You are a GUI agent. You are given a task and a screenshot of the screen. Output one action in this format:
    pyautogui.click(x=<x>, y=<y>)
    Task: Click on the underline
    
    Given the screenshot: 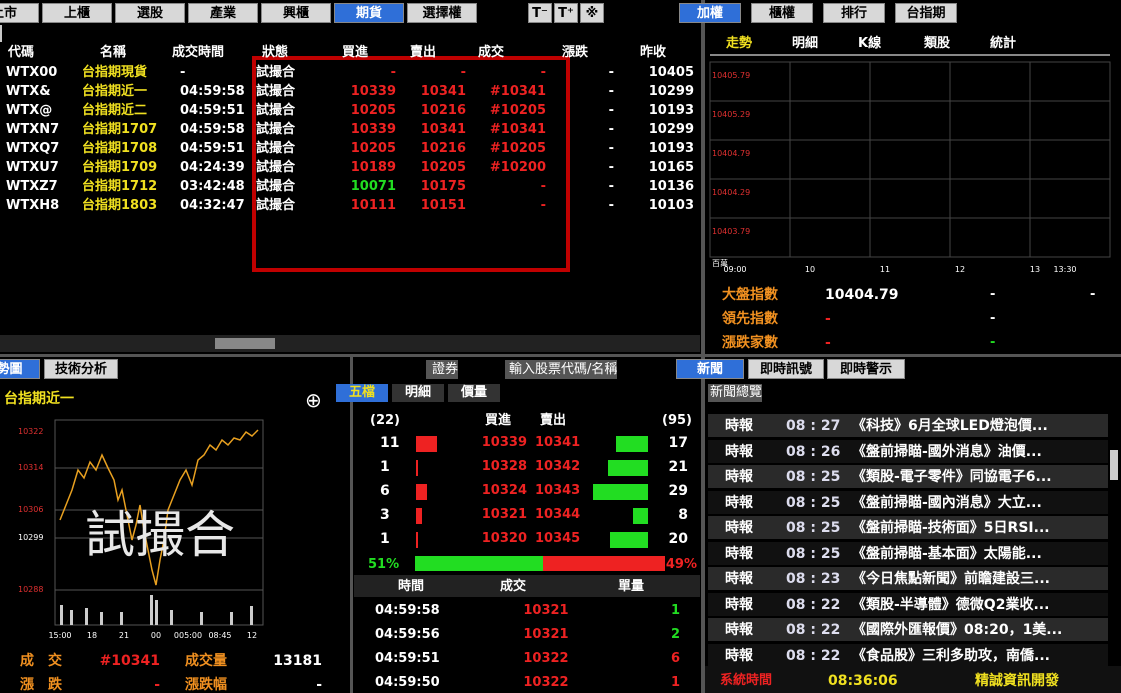 What is the action you would take?
    pyautogui.click(x=910, y=55)
    